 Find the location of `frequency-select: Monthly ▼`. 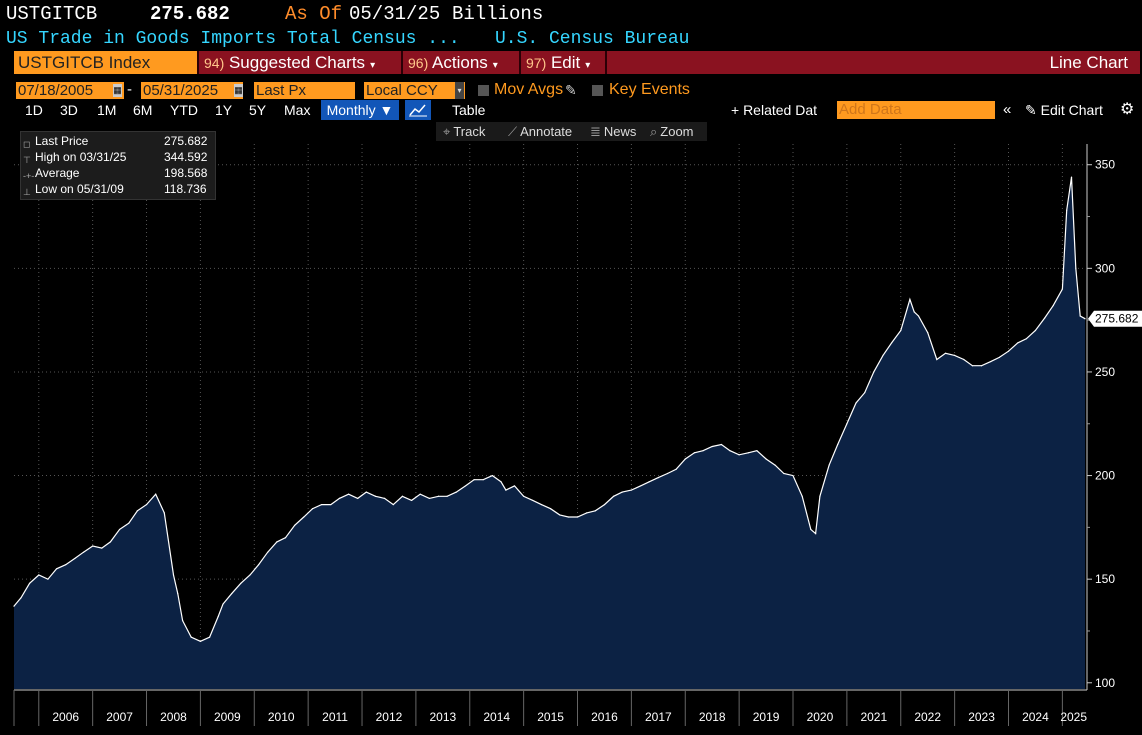

frequency-select: Monthly ▼ is located at coordinates (360, 110).